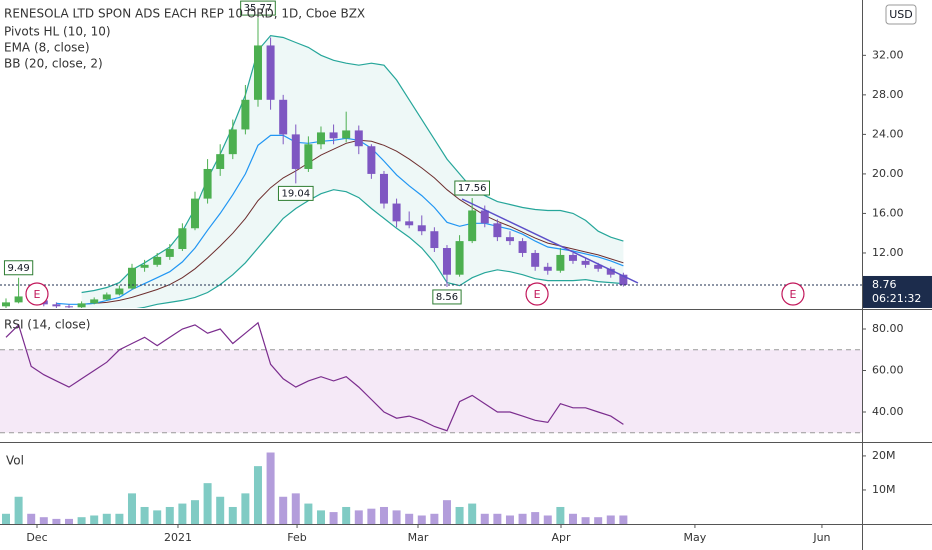 The height and width of the screenshot is (550, 932). Describe the element at coordinates (47, 48) in the screenshot. I see `indicator-legend: EMA (8, close)` at that location.